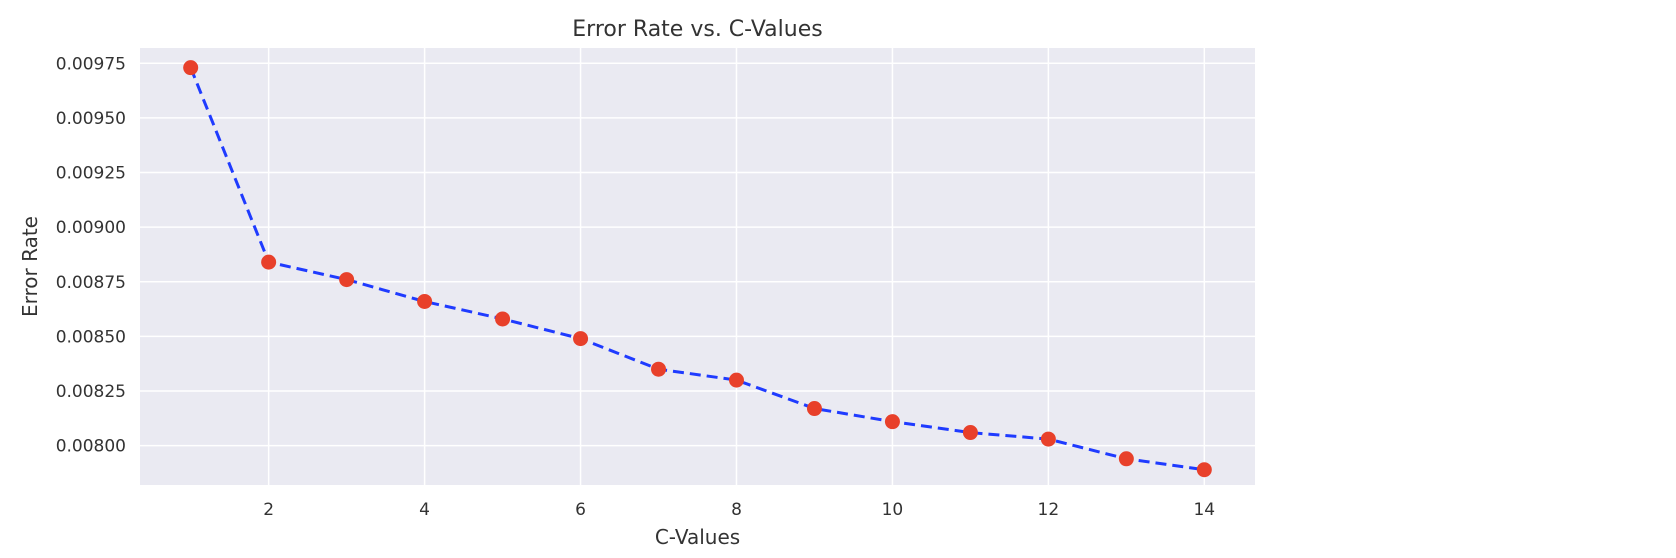 The height and width of the screenshot is (558, 1676). What do you see at coordinates (30, 266) in the screenshot?
I see `y-axis-label: Error Rate` at bounding box center [30, 266].